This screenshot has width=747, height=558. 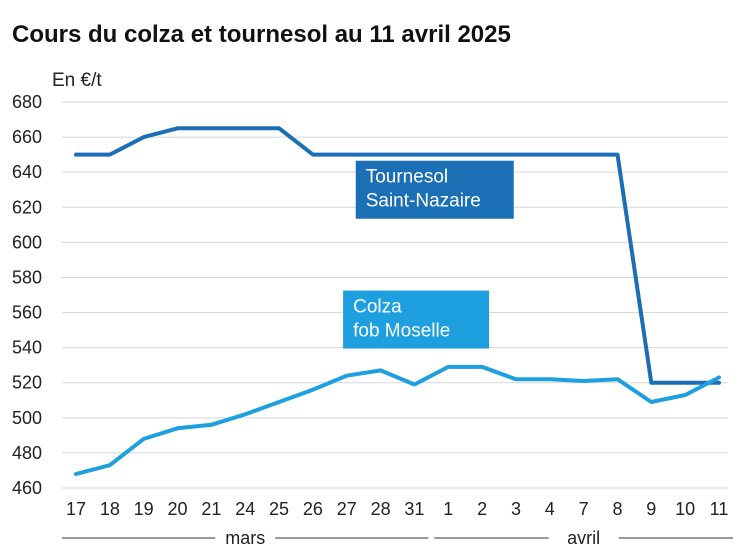 I want to click on x-tick-label: 4, so click(x=550, y=509).